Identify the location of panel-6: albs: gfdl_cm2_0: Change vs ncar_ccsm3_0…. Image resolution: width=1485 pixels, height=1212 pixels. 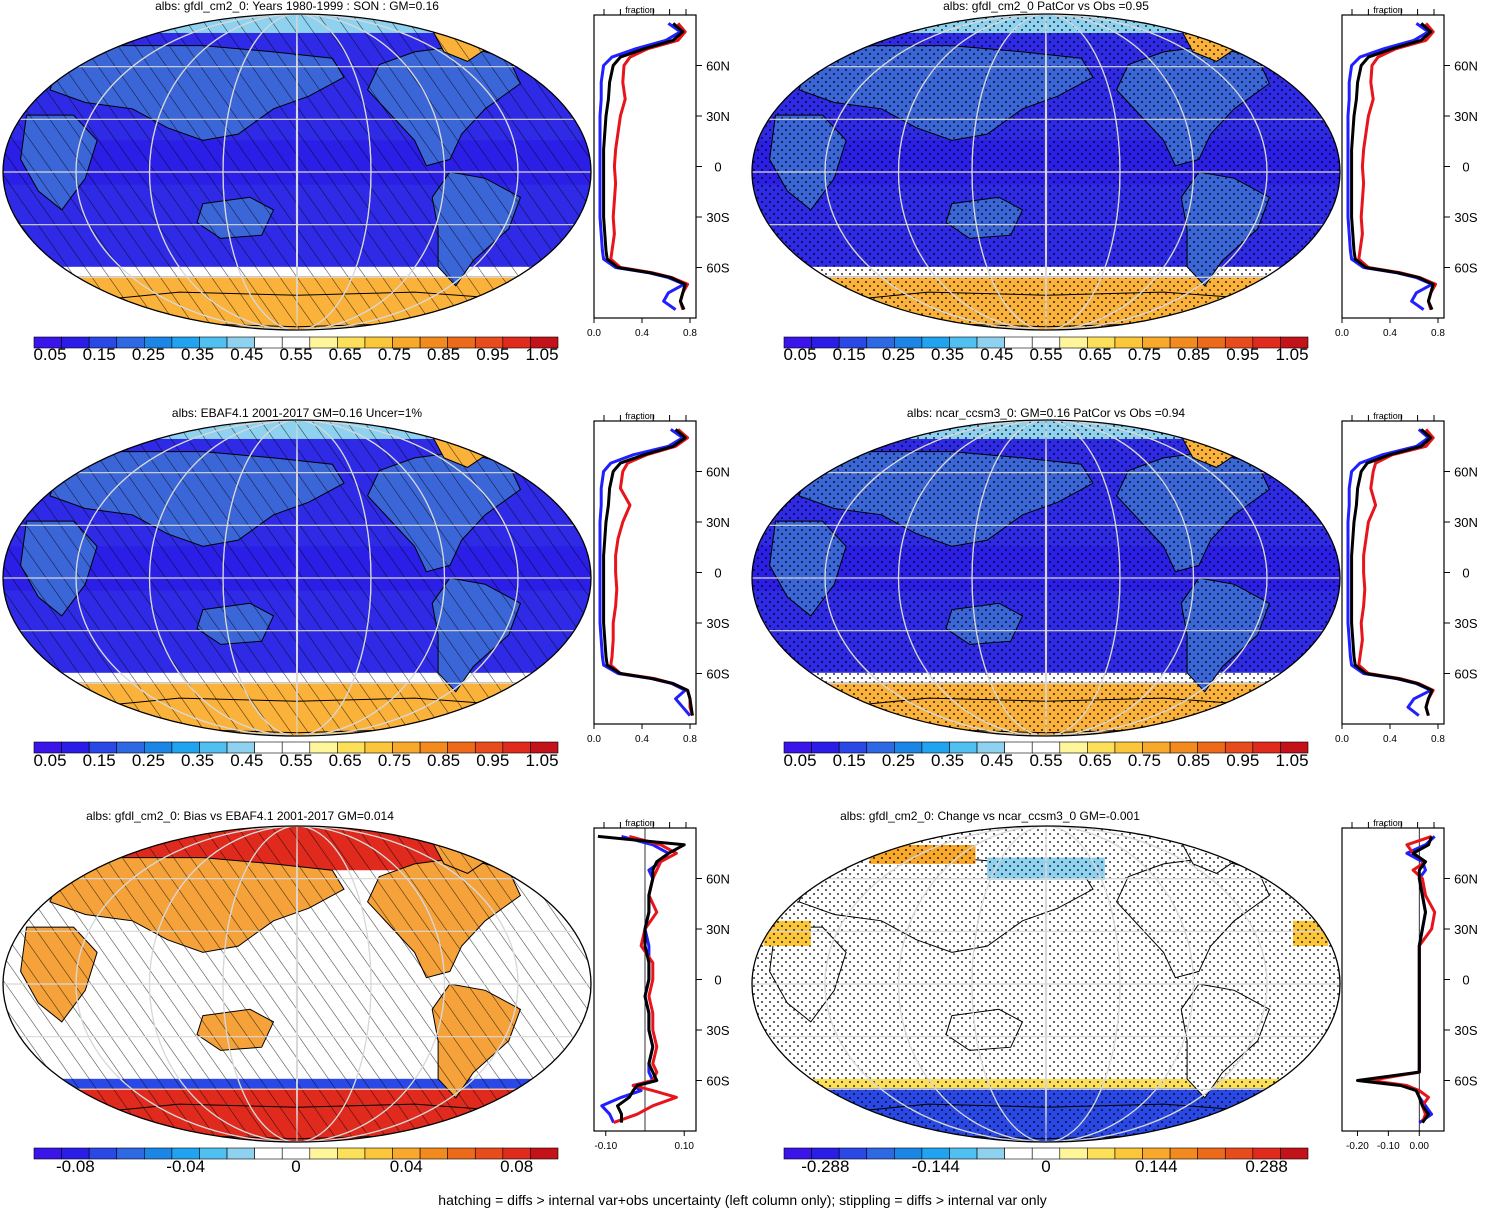
(1114, 992).